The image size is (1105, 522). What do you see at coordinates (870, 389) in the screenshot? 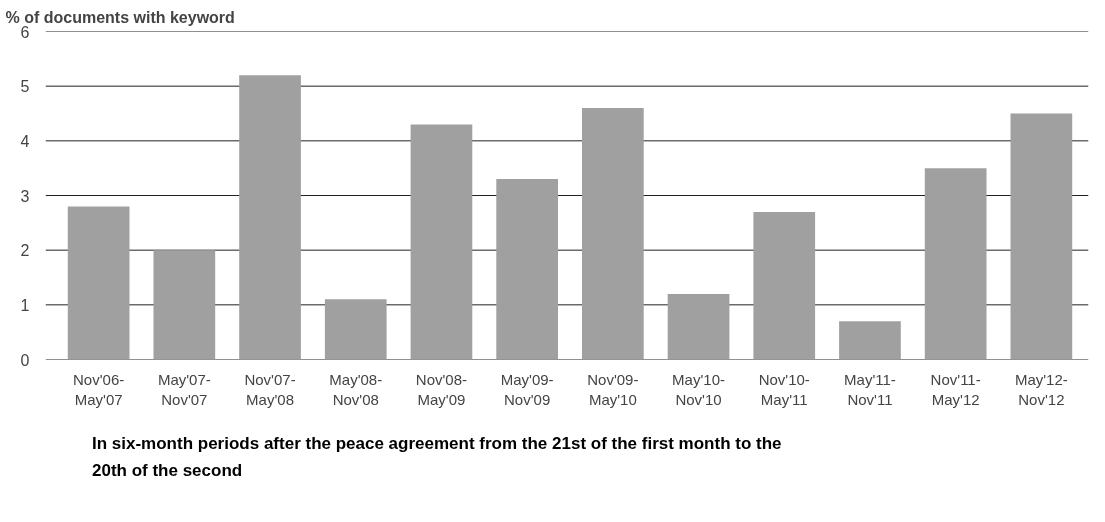
I see `x-tick-label: May'11-Nov'11` at bounding box center [870, 389].